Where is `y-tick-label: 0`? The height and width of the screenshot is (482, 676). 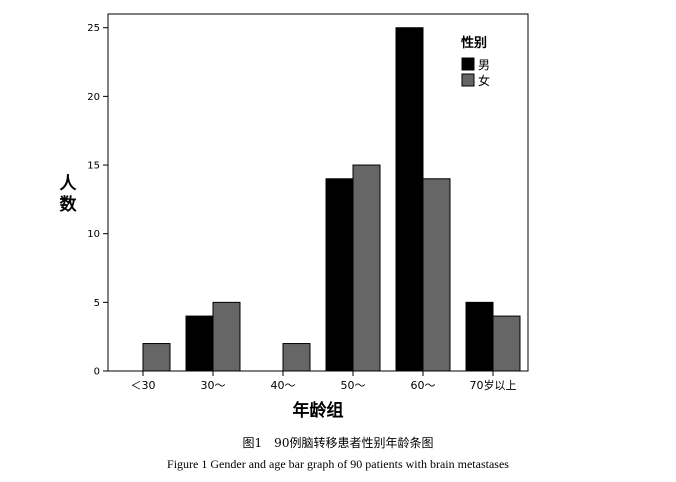 y-tick-label: 0 is located at coordinates (97, 372).